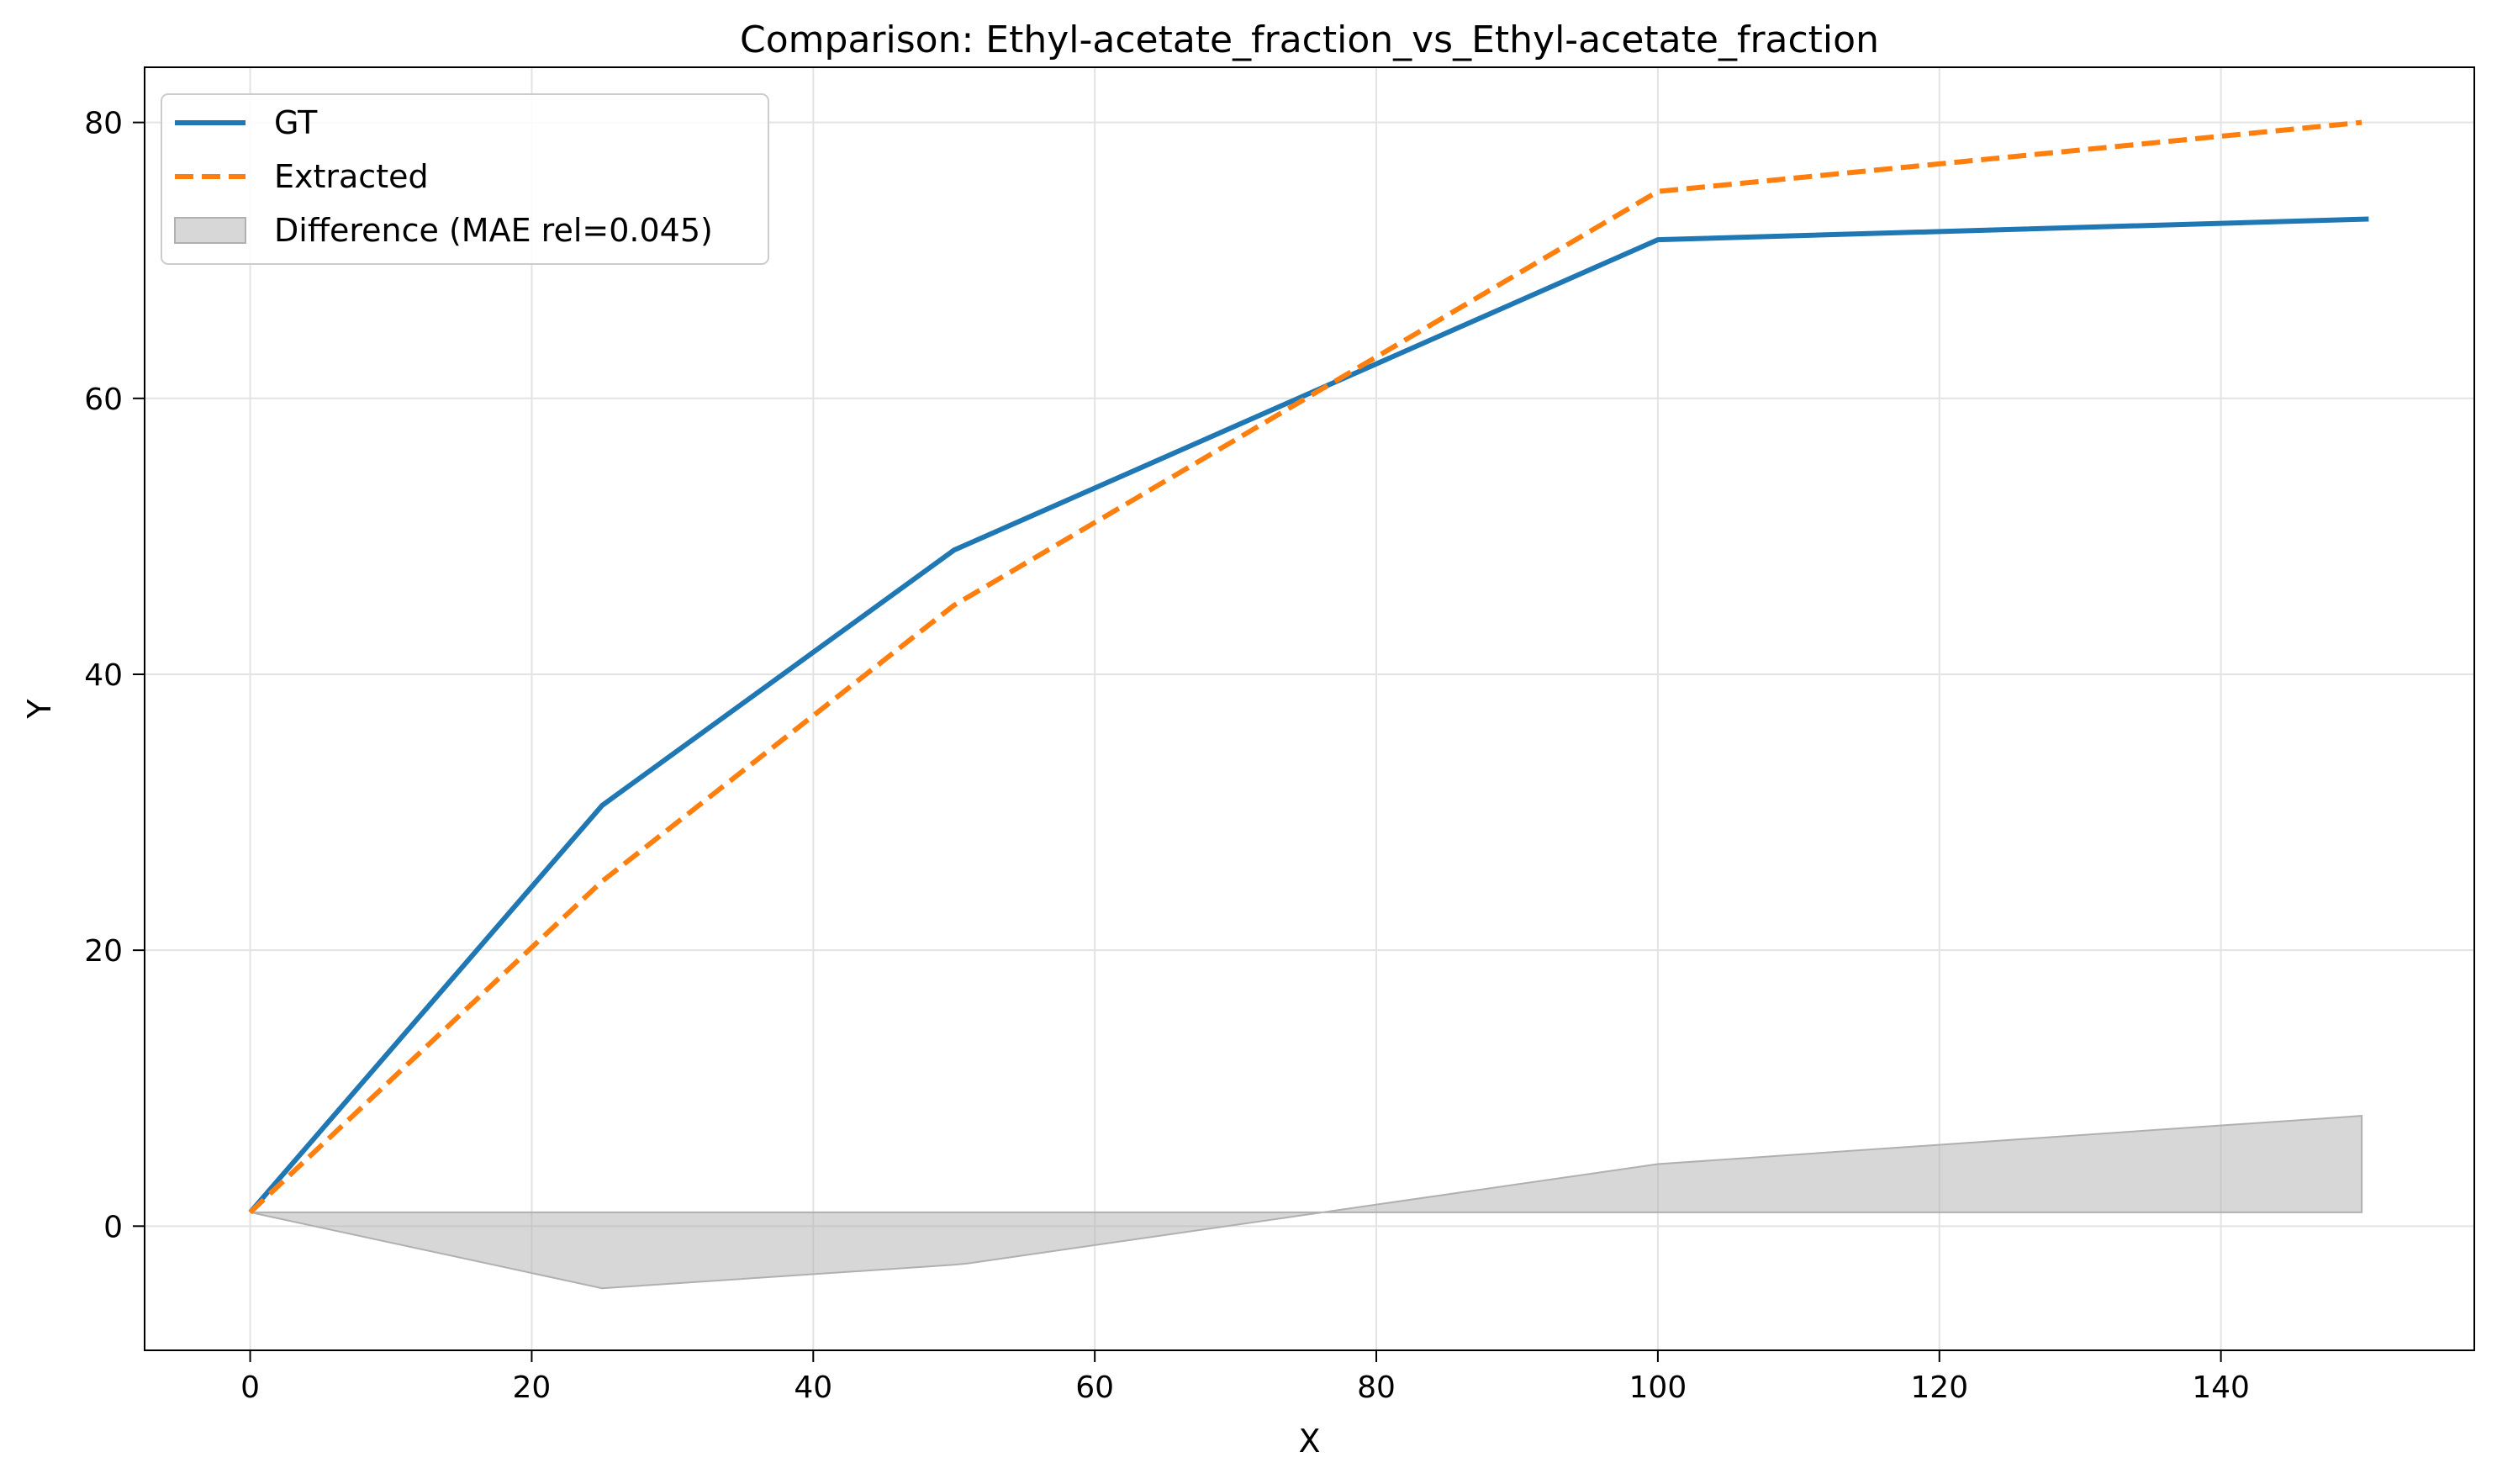 The width and height of the screenshot is (2497, 1484). Describe the element at coordinates (351, 176) in the screenshot. I see `legend-entry-extracted-label: Extracted` at that location.